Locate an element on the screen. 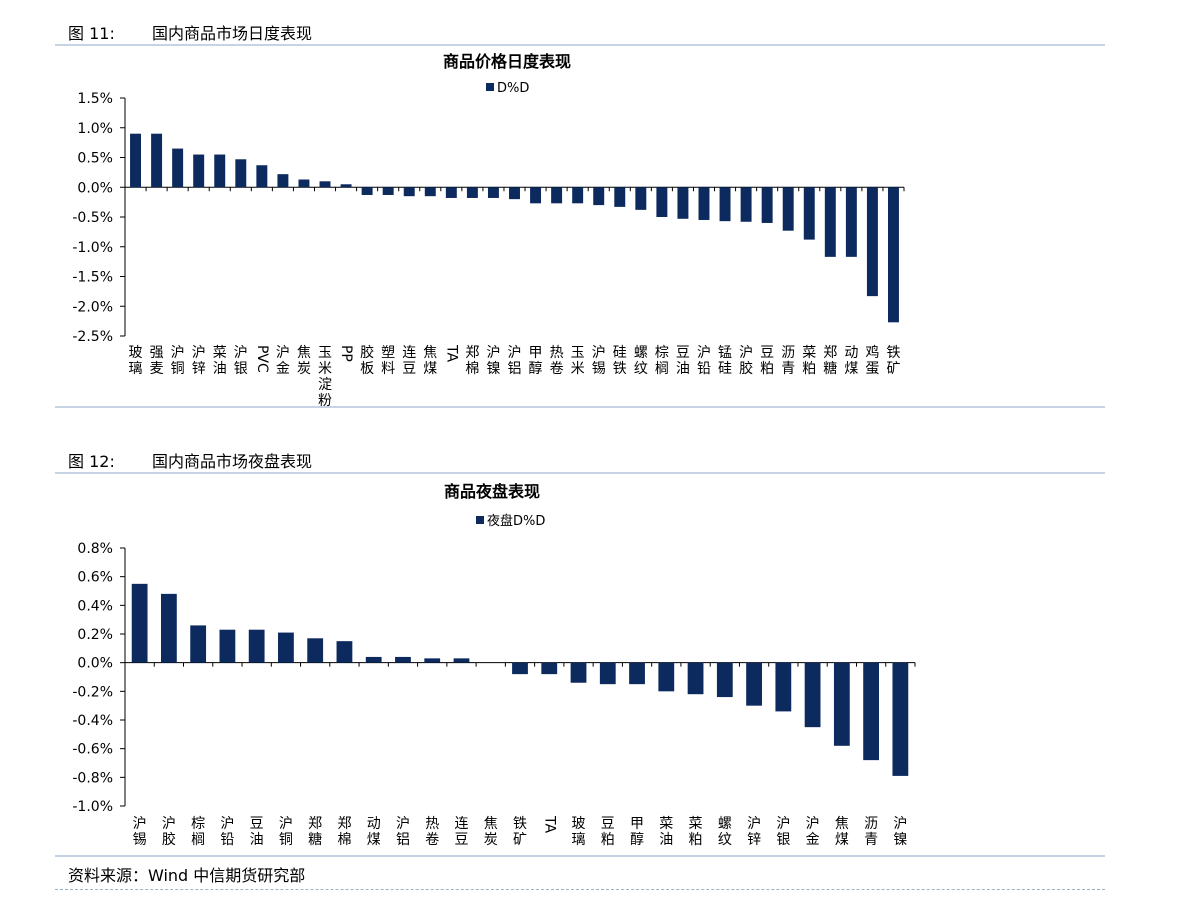 The width and height of the screenshot is (1191, 901). x-tick-label: 玉米 is located at coordinates (578, 361).